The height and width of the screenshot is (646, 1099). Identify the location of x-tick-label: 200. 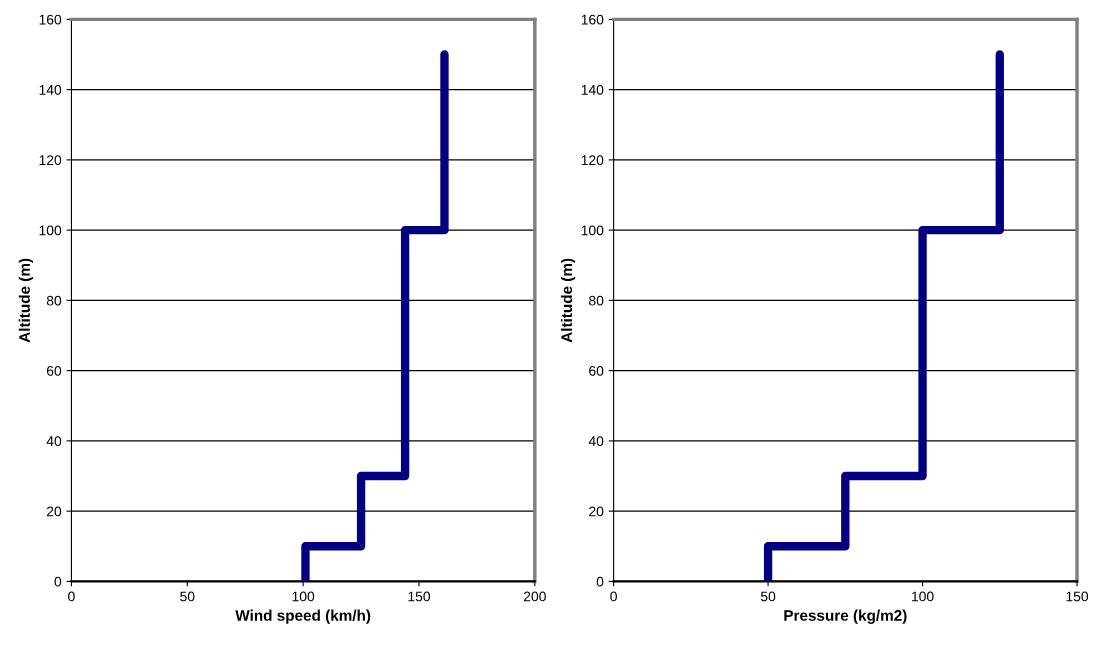
(534, 596).